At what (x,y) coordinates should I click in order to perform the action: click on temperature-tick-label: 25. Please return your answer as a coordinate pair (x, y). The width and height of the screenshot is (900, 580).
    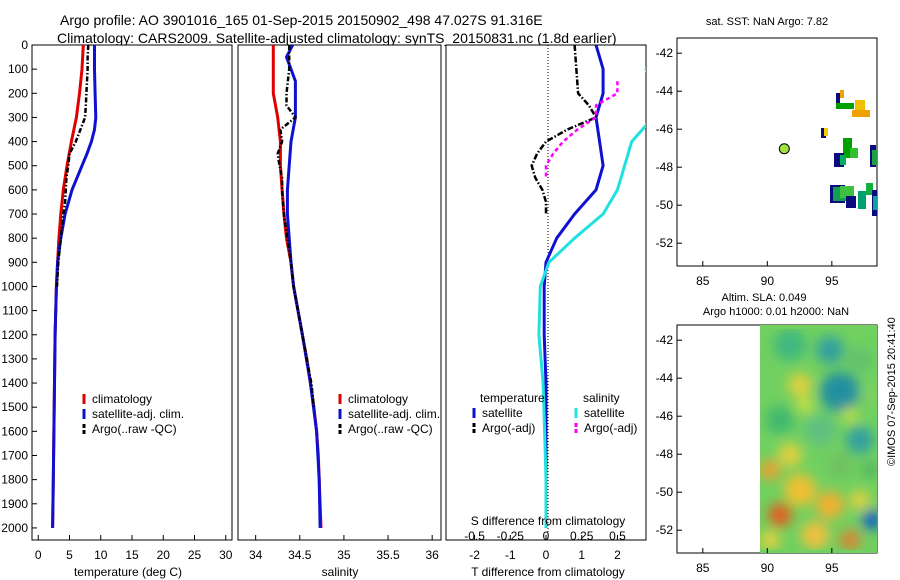
    Looking at the image, I should click on (195, 555).